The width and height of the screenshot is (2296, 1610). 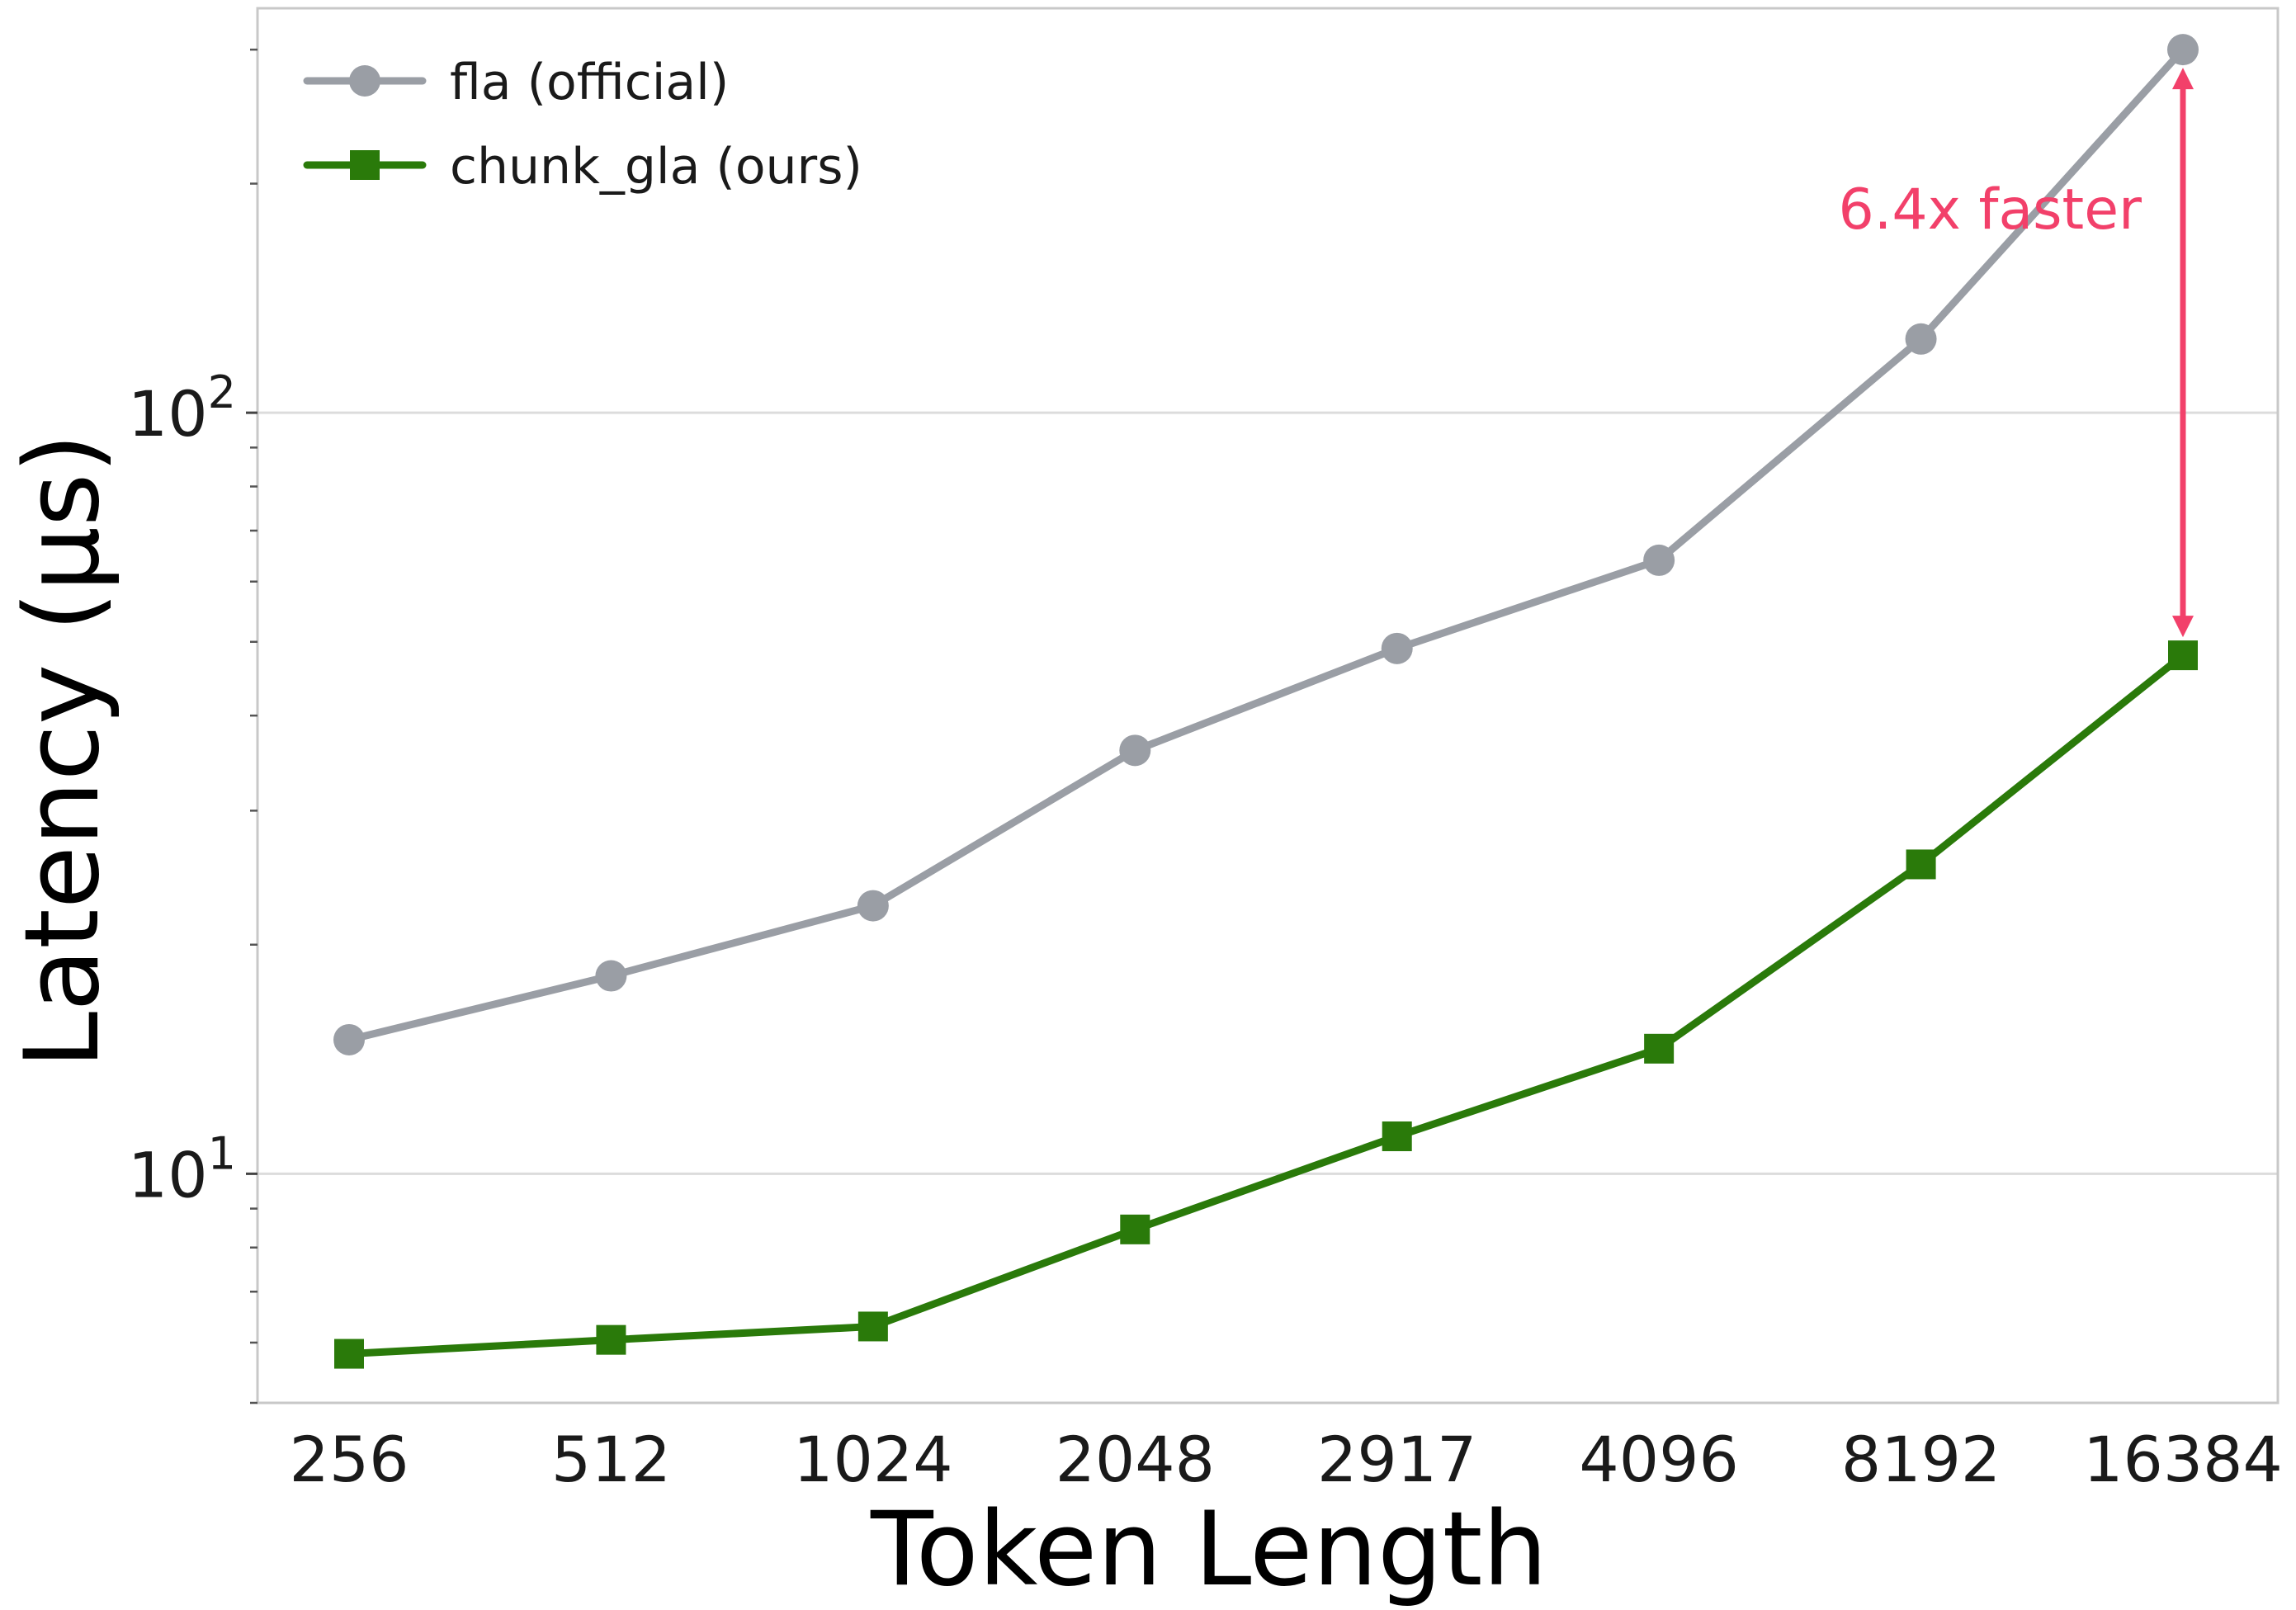 I want to click on x-tick-label: 16384, so click(x=2183, y=1459).